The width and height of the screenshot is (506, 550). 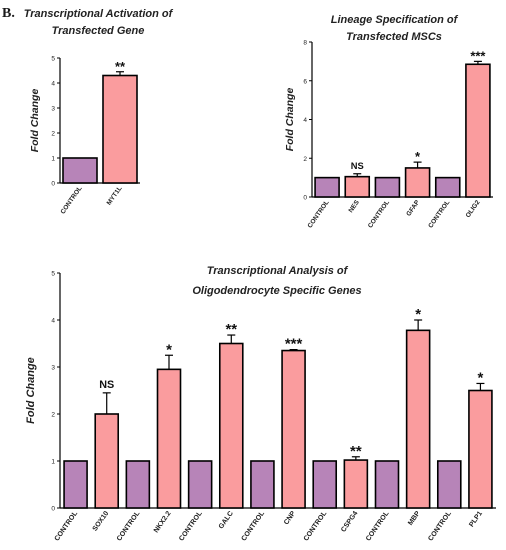 What do you see at coordinates (163, 522) in the screenshot?
I see `category-label: NKX2.2` at bounding box center [163, 522].